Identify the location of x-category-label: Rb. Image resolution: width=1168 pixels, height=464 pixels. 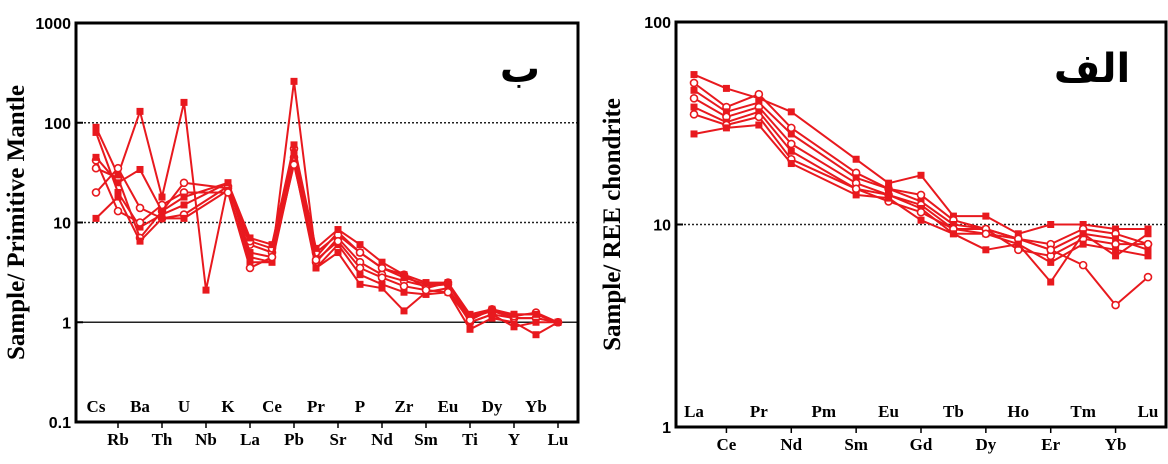
(118, 439).